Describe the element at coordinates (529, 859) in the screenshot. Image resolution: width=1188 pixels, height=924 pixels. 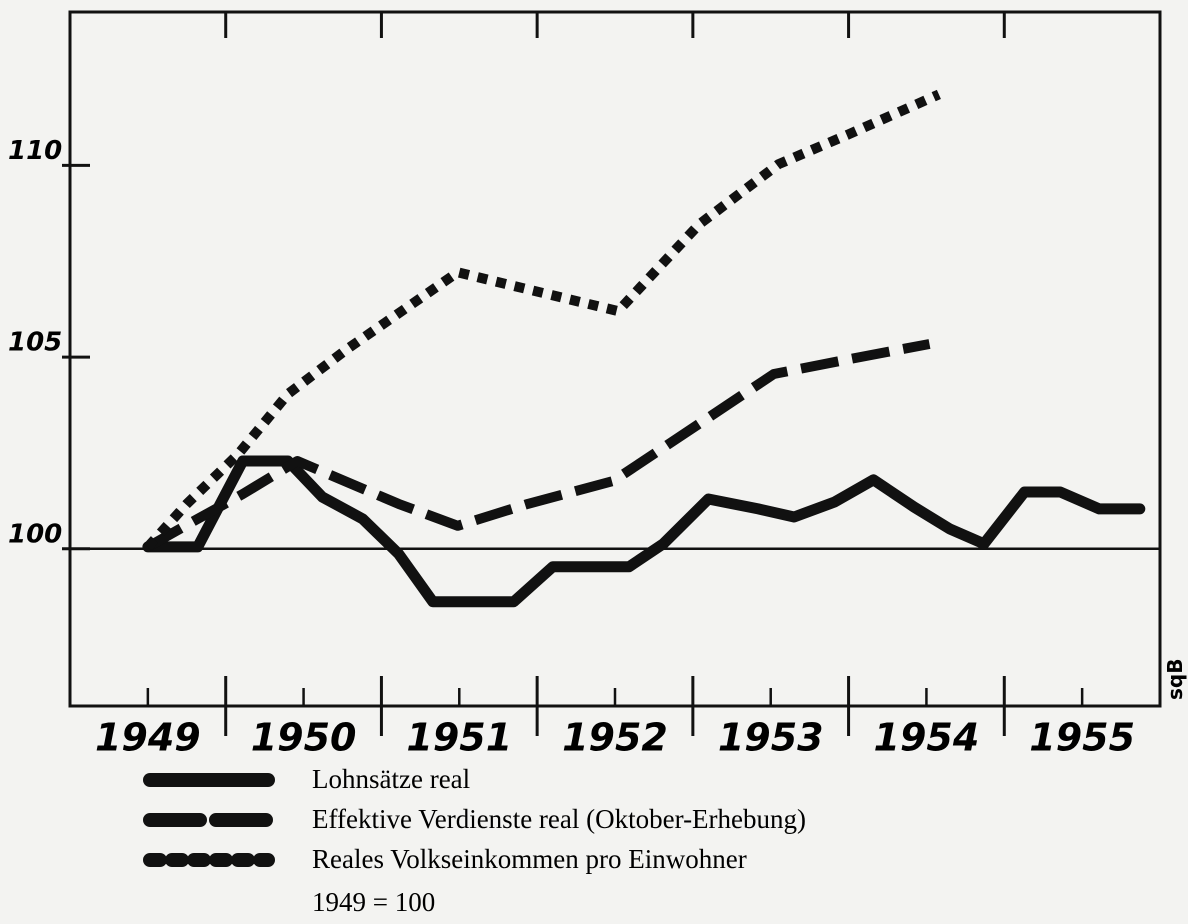
I see `legend-label: Reales Volkseinkommen pro Einwohner` at that location.